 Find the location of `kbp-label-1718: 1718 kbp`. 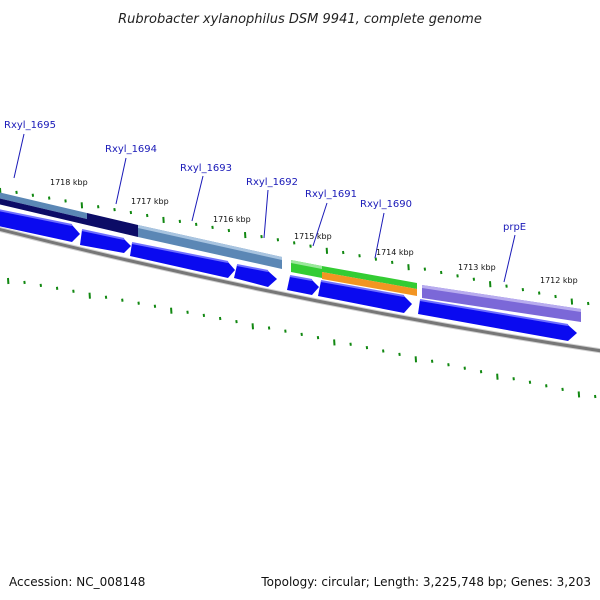

kbp-label-1718: 1718 kbp is located at coordinates (69, 182).